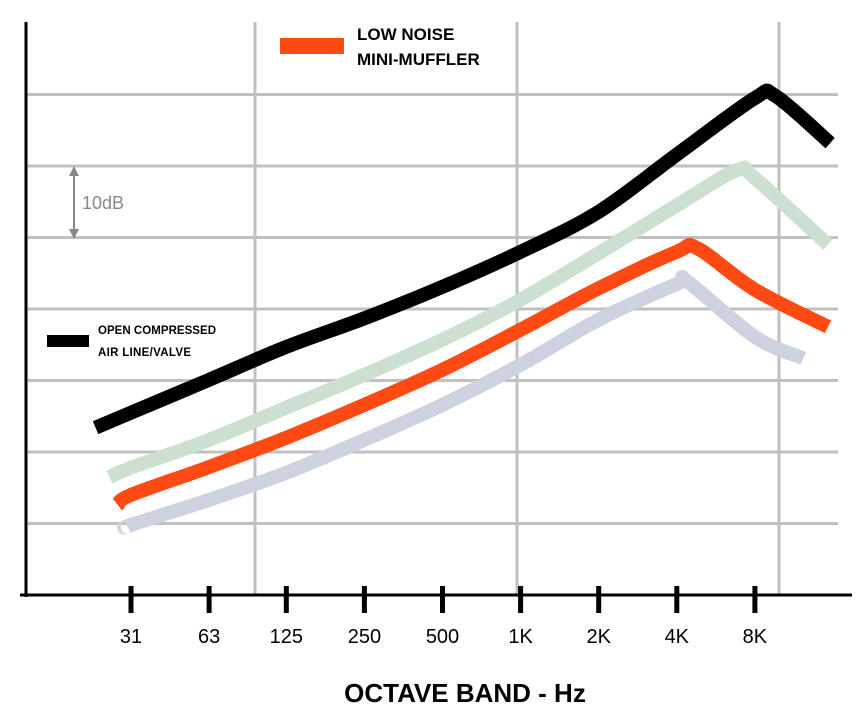 This screenshot has height=720, width=860. Describe the element at coordinates (157, 331) in the screenshot. I see `legend-label-line1: OPEN COMPRESSED` at that location.